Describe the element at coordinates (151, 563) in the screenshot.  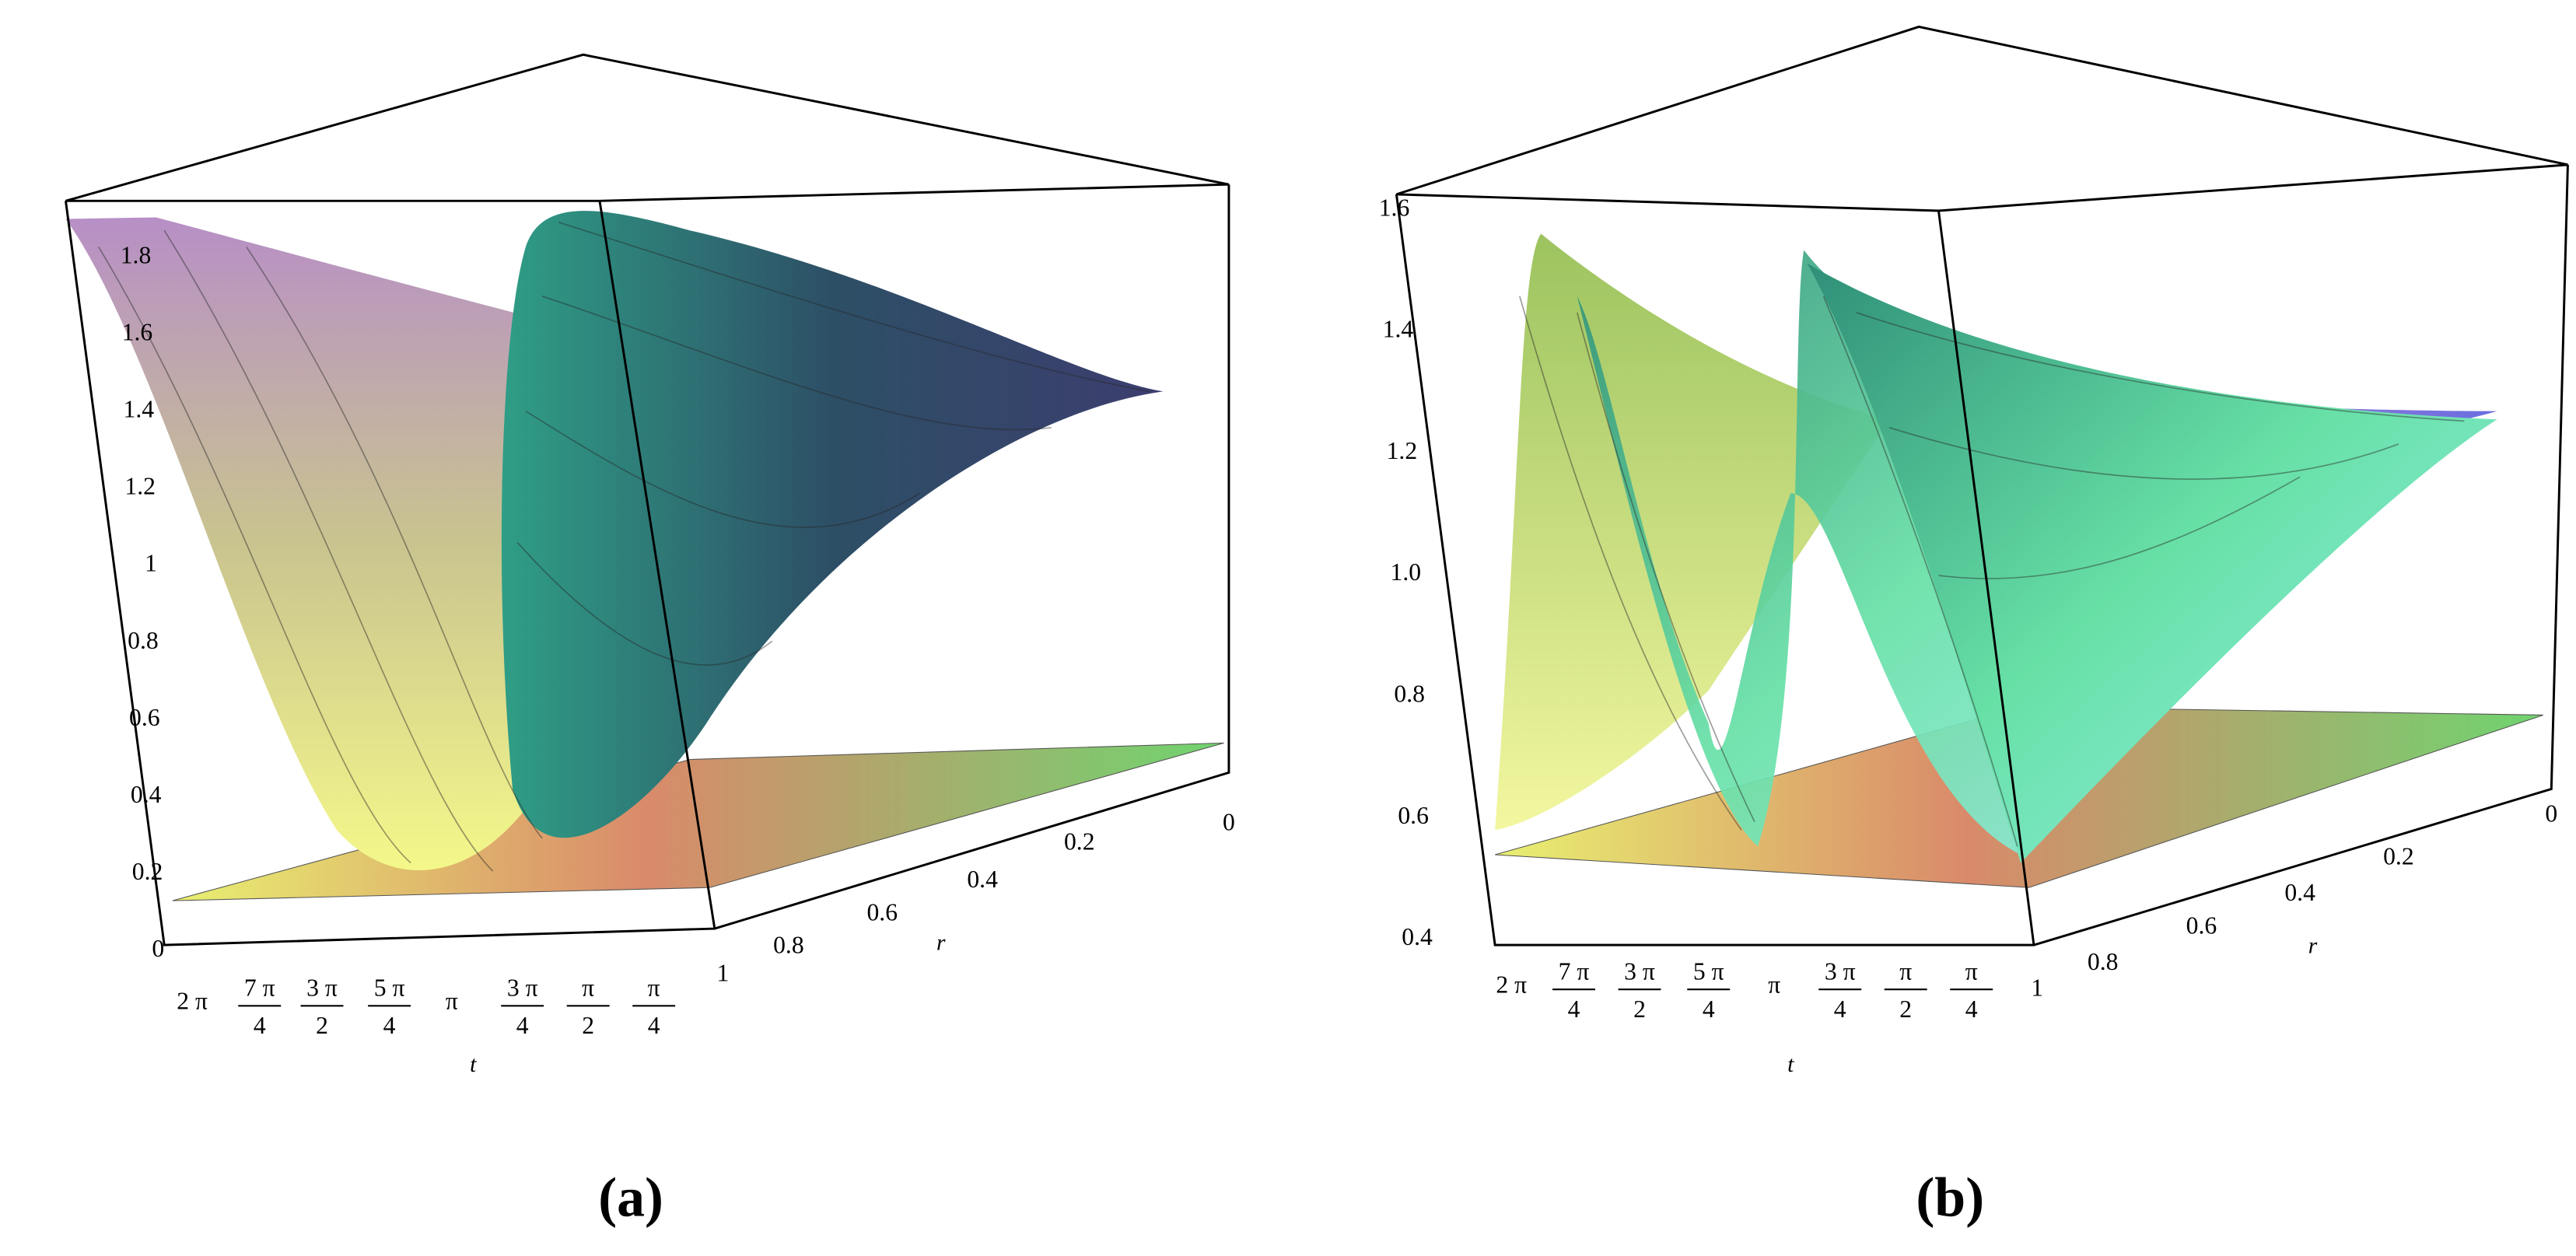
I see `z-tick-label: 1` at that location.